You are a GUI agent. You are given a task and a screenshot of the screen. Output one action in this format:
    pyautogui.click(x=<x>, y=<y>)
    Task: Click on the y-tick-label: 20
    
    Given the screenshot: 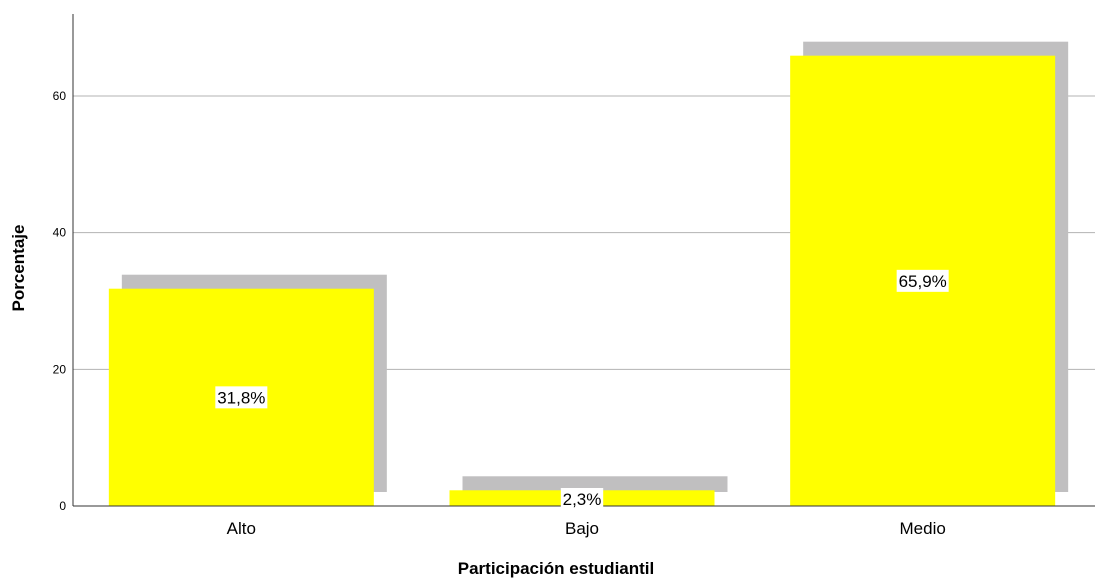 What is the action you would take?
    pyautogui.click(x=60, y=369)
    